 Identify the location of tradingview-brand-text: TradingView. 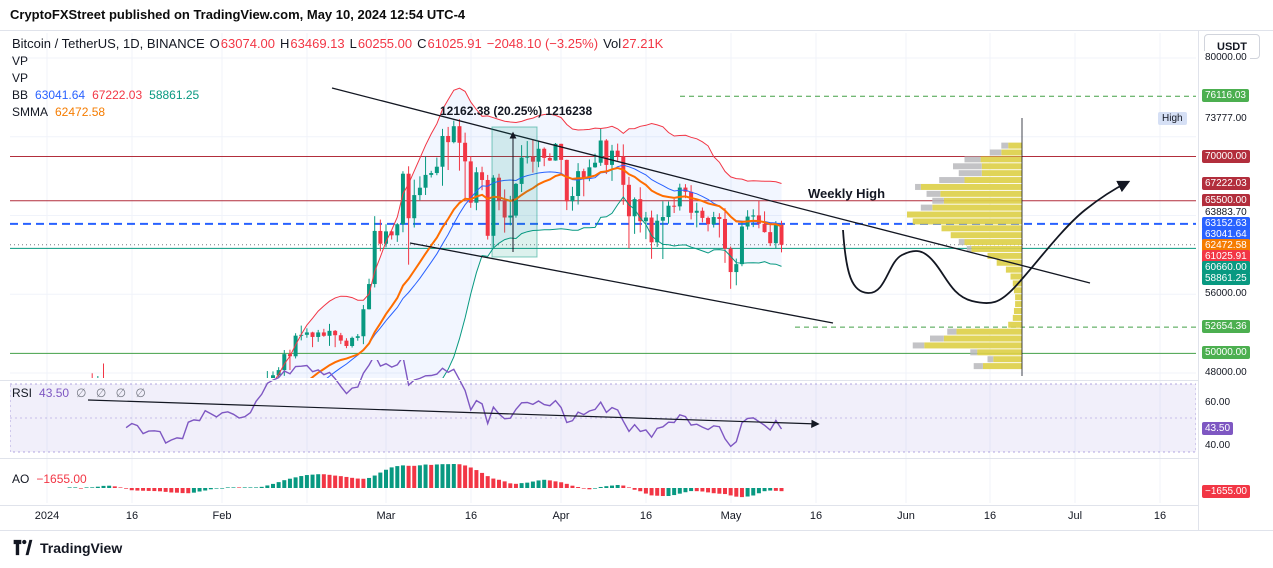
(81, 547).